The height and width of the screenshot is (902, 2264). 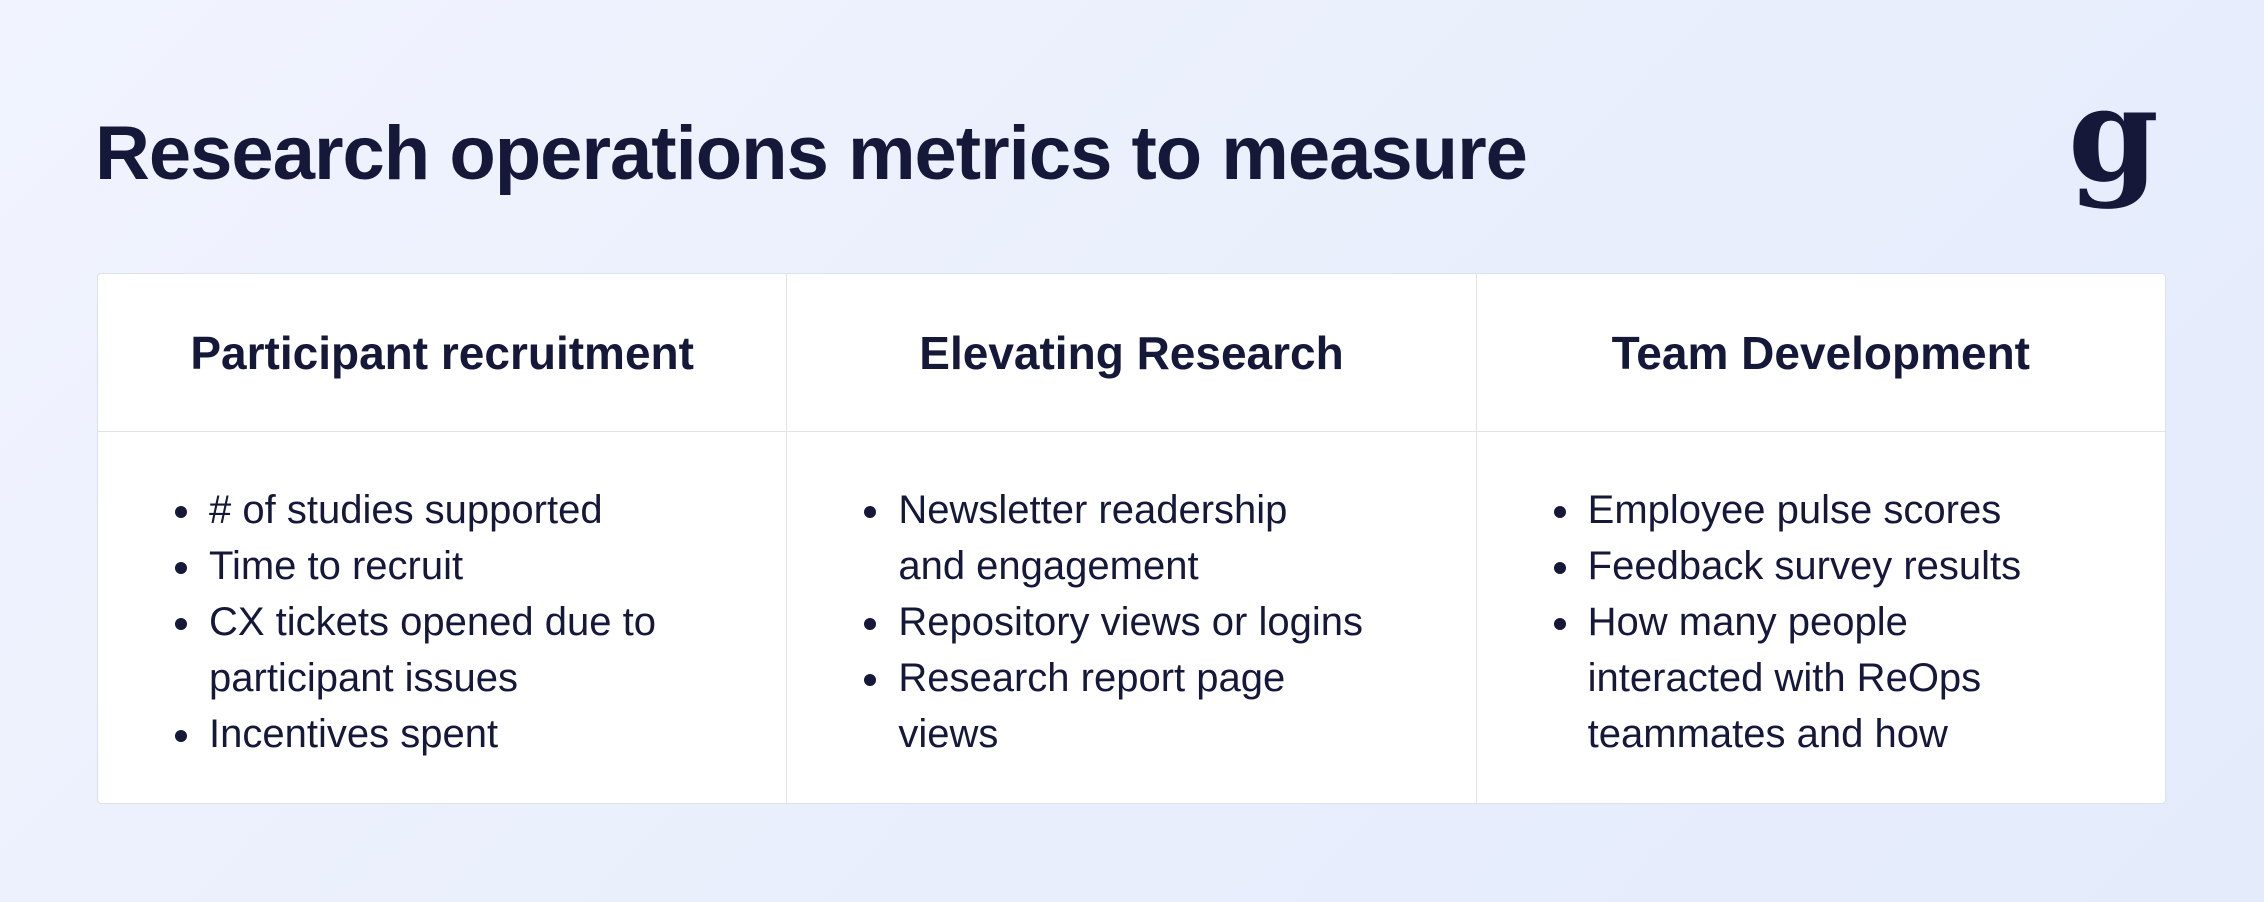 What do you see at coordinates (811, 153) in the screenshot?
I see `page-title: Research operations metrics to measure` at bounding box center [811, 153].